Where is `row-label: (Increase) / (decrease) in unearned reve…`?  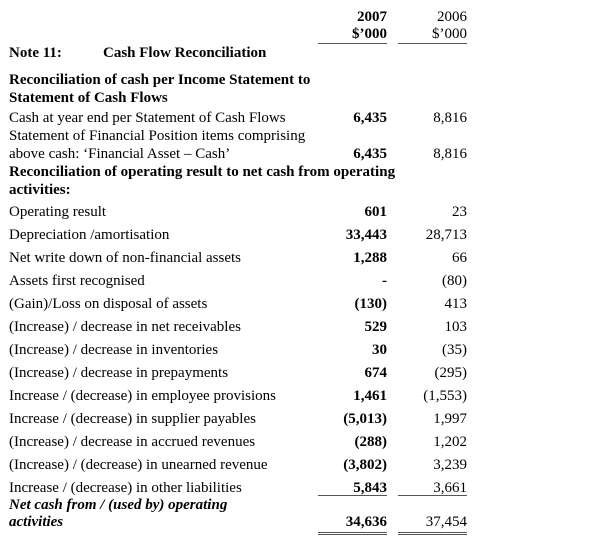
row-label: (Increase) / (decrease) in unearned reve… is located at coordinates (138, 465).